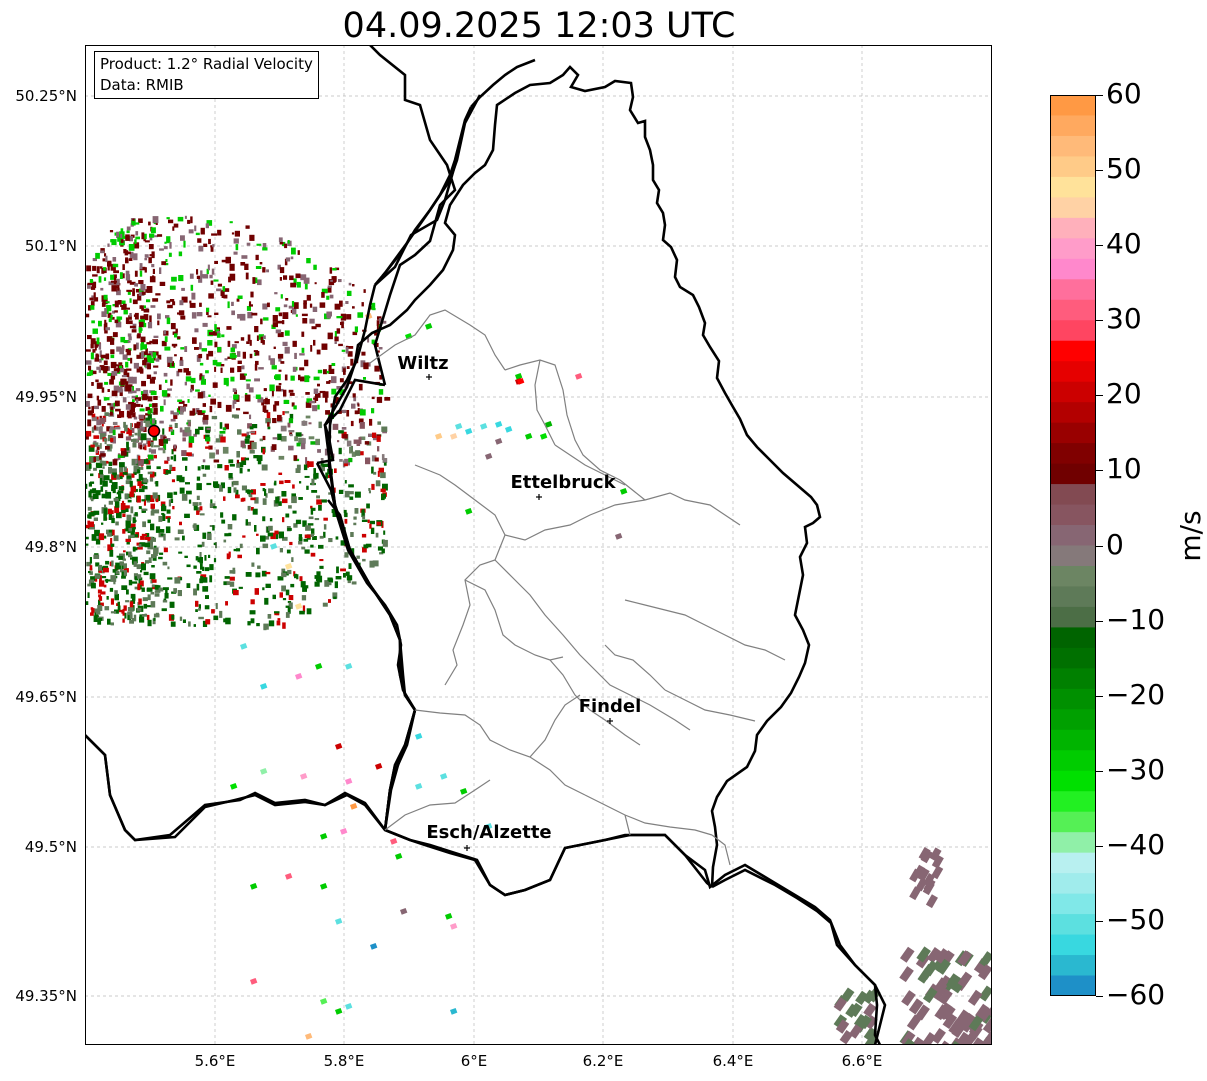 The height and width of the screenshot is (1081, 1207). I want to click on colorbar-tick-label: −20, so click(1136, 694).